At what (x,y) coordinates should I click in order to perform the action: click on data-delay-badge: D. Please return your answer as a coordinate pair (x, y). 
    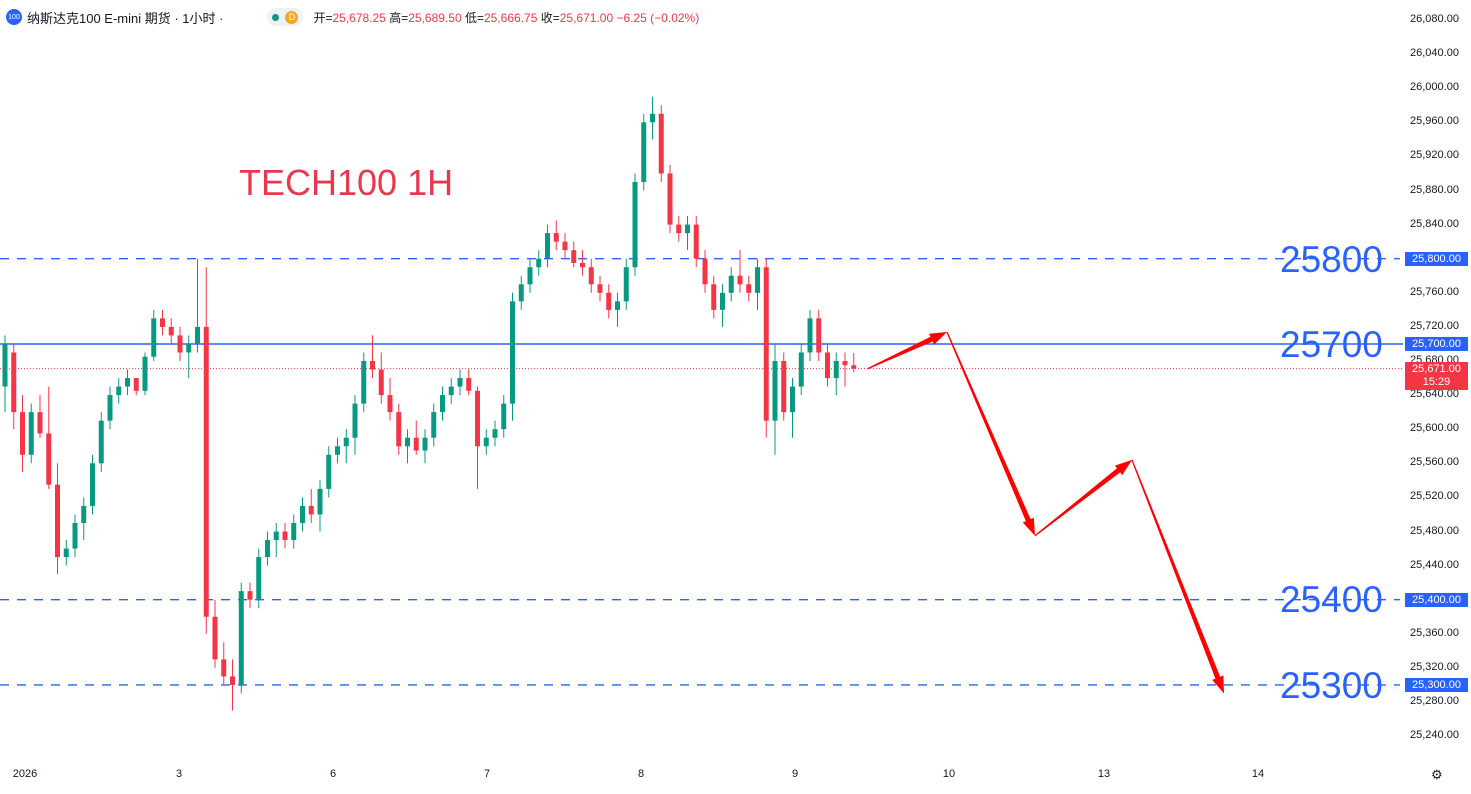
    Looking at the image, I should click on (292, 17).